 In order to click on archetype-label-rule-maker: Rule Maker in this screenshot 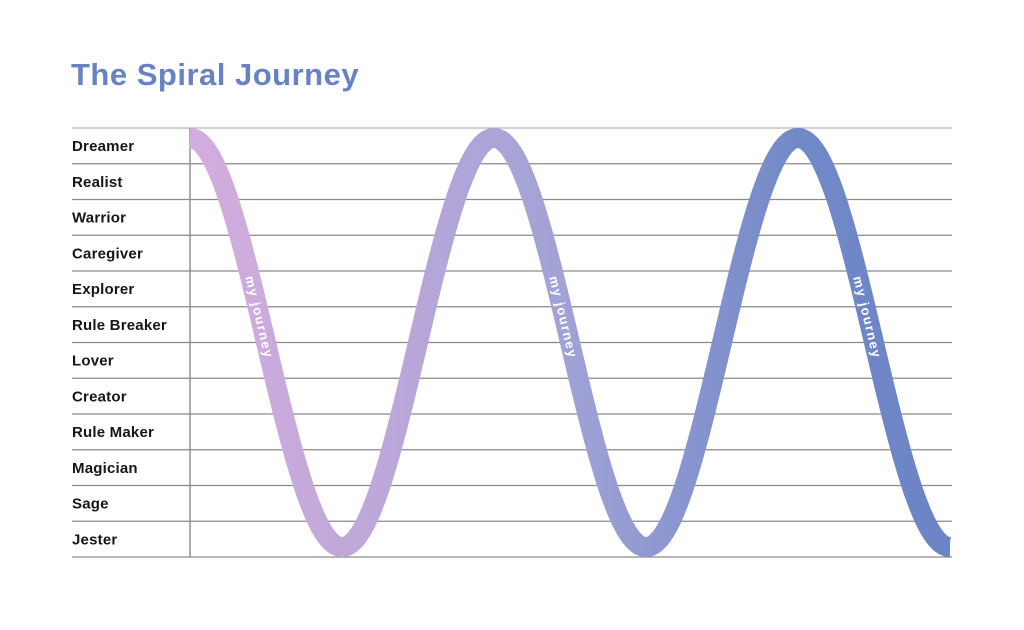, I will do `click(113, 432)`.